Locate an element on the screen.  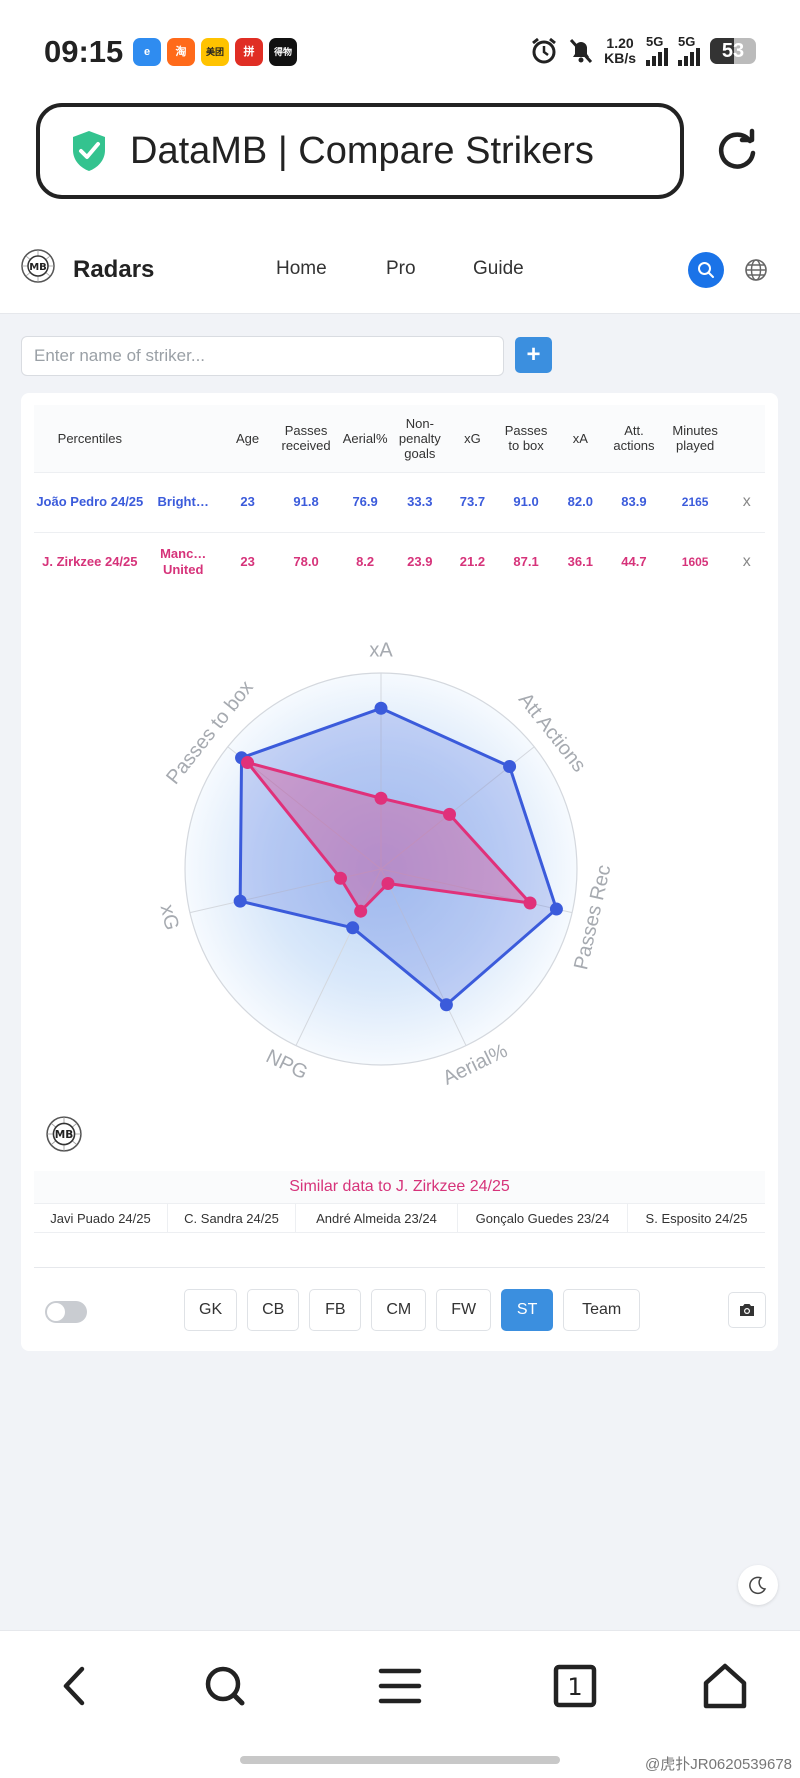
dark-mode-button is located at coordinates (758, 1585).